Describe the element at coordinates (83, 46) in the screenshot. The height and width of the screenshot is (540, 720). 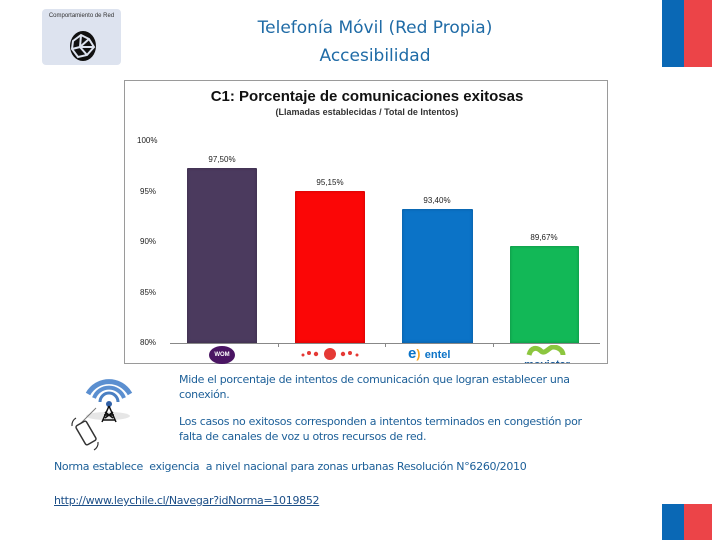
I see `globe-icon` at that location.